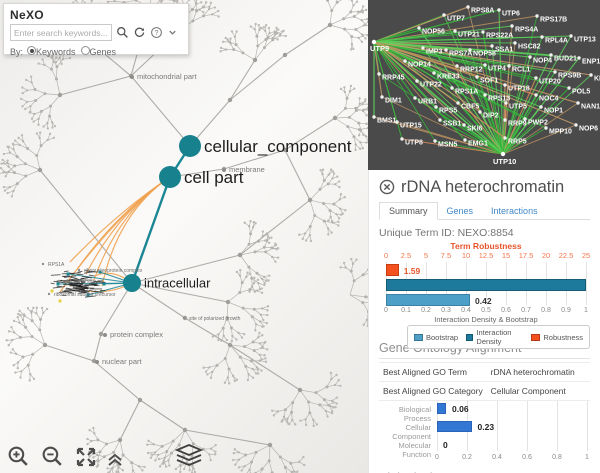  Describe the element at coordinates (84, 282) in the screenshot. I see `ontology-term-label: ribosomal subunit` at that location.